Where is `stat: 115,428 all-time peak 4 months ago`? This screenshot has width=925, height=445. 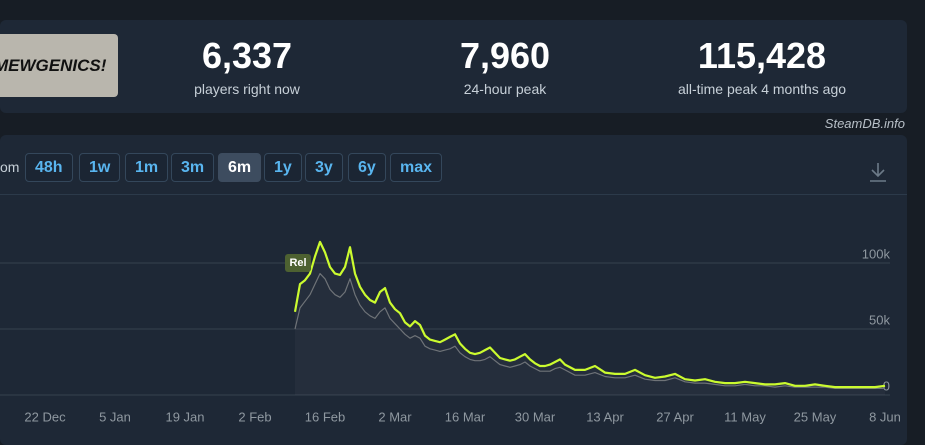 stat: 115,428 all-time peak 4 months ago is located at coordinates (762, 65).